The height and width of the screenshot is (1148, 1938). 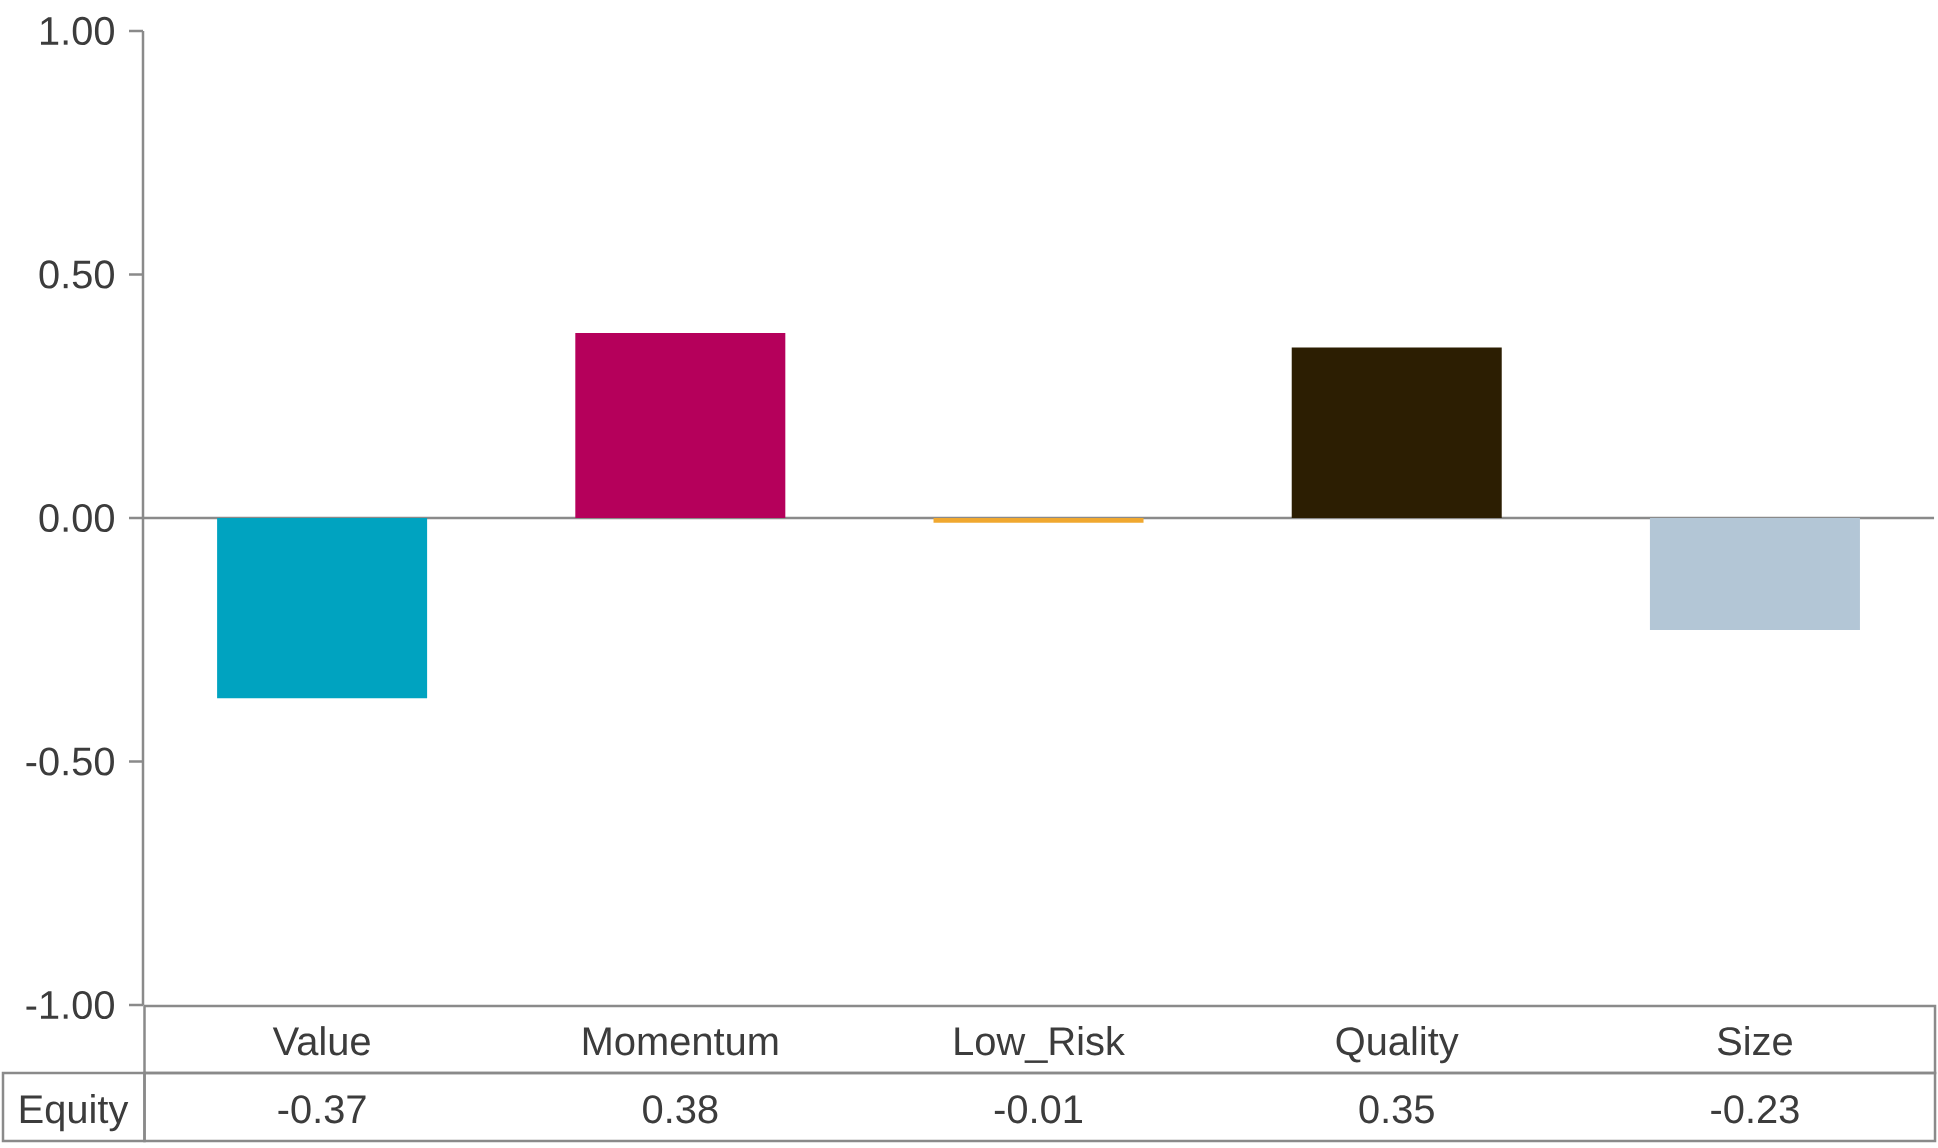 What do you see at coordinates (74, 1113) in the screenshot?
I see `text: Equity` at bounding box center [74, 1113].